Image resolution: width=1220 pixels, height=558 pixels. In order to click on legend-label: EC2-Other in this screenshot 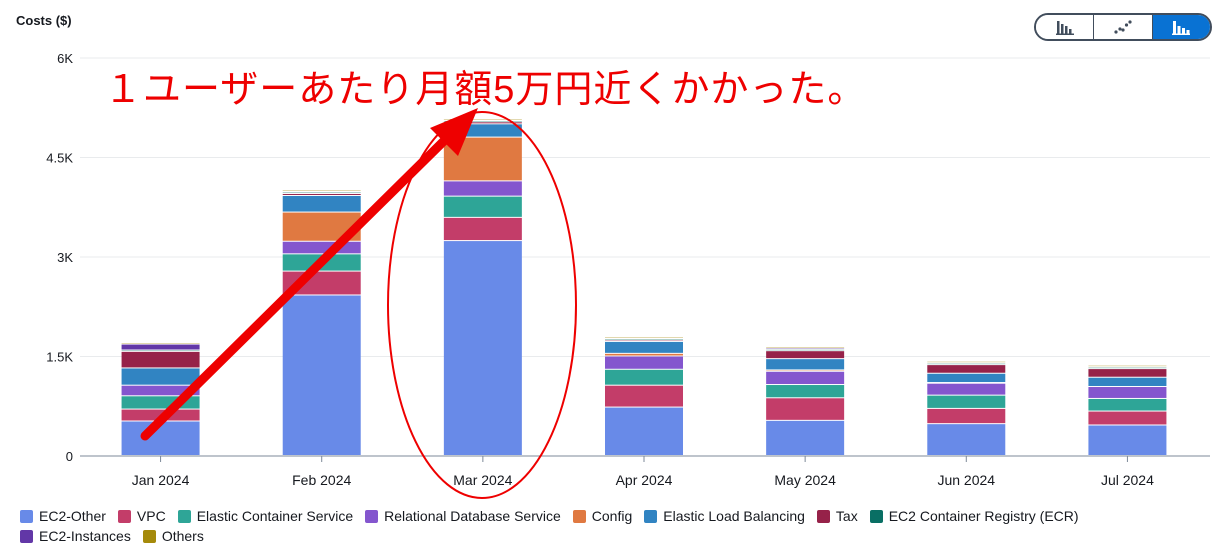, I will do `click(72, 516)`.